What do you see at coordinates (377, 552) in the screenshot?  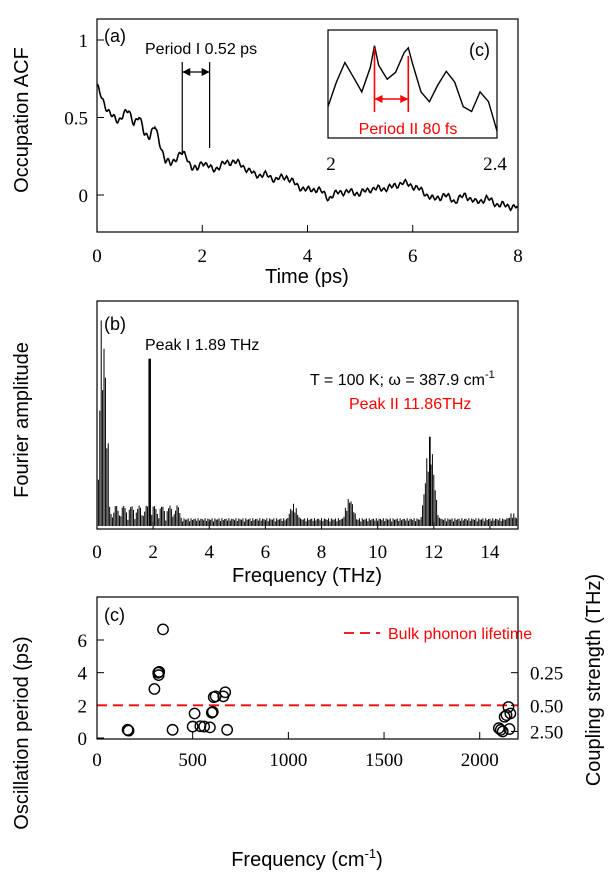 I see `panel-b-xtick-label: 10` at bounding box center [377, 552].